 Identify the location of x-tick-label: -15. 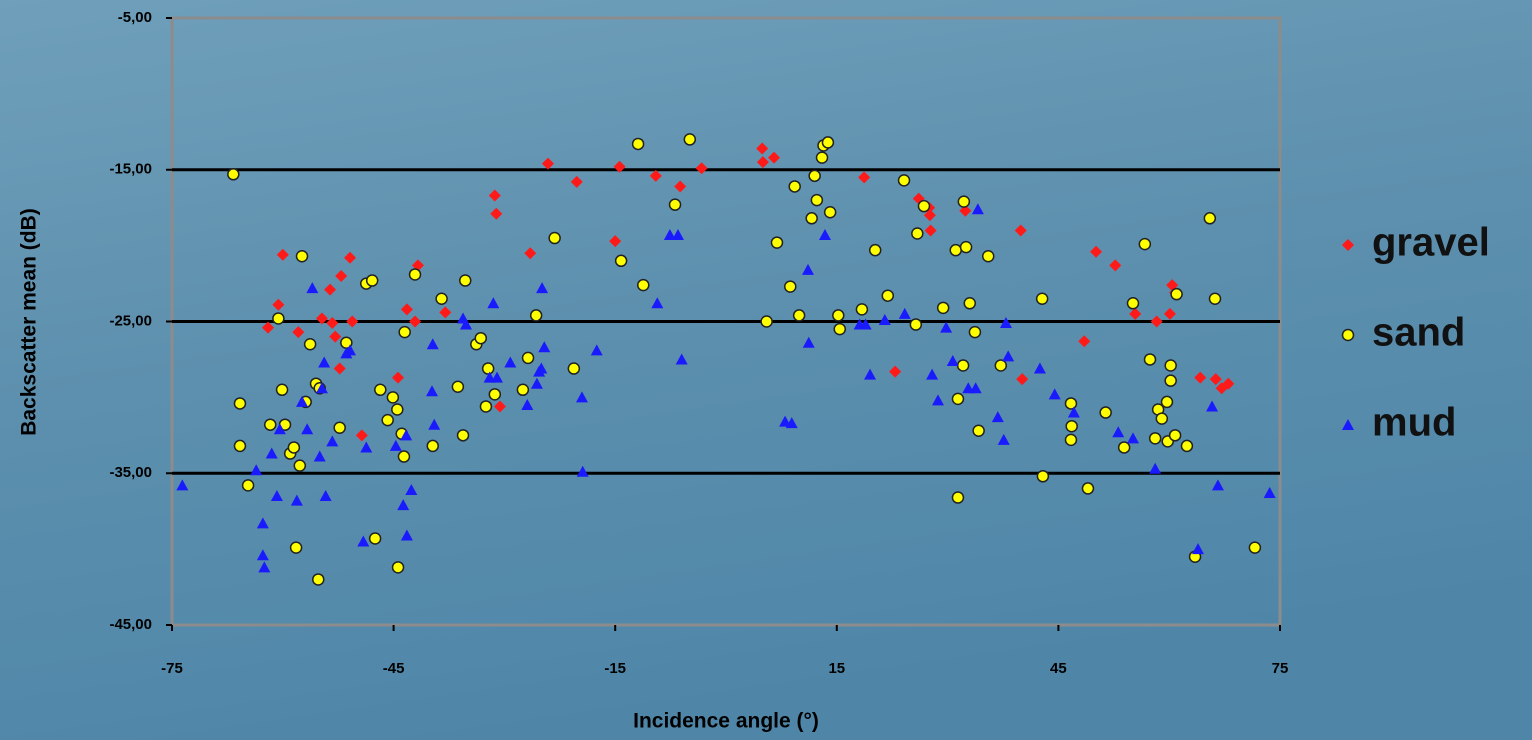
(615, 668).